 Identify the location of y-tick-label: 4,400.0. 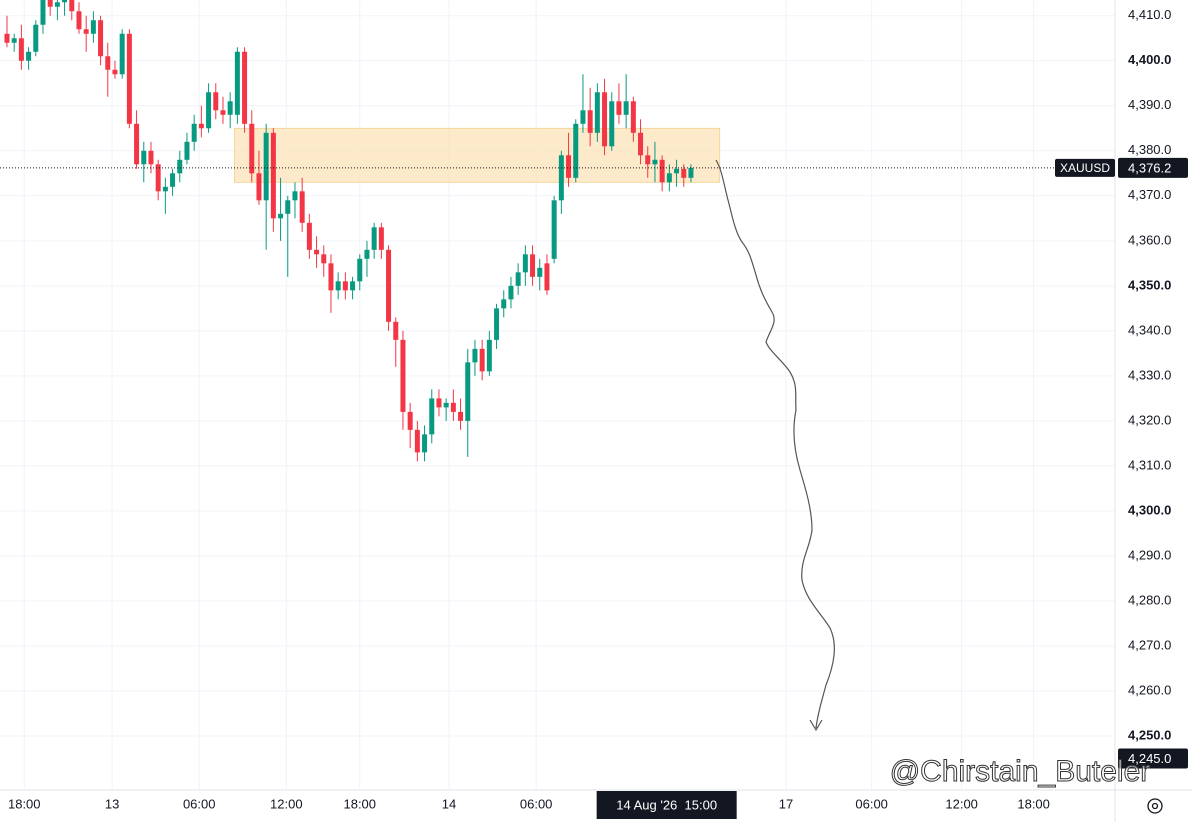
(1149, 59).